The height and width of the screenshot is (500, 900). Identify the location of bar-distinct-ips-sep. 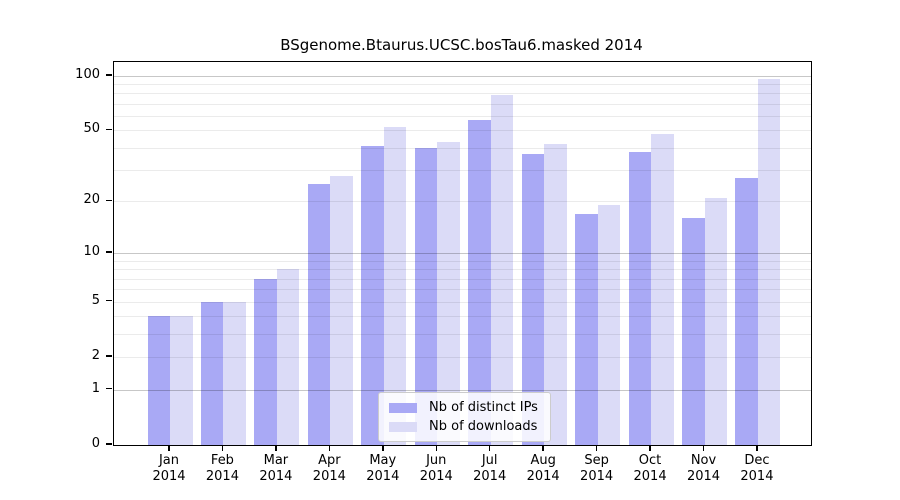
(586, 329).